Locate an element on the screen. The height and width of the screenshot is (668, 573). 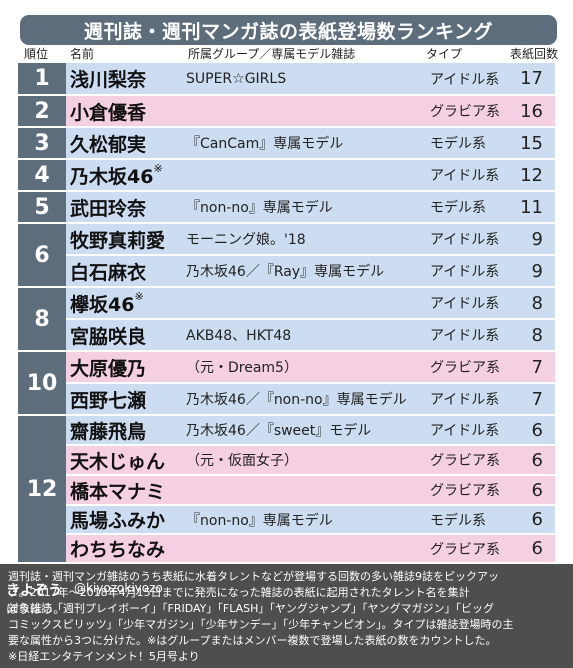
rank-cell: 10 is located at coordinates (42, 384).